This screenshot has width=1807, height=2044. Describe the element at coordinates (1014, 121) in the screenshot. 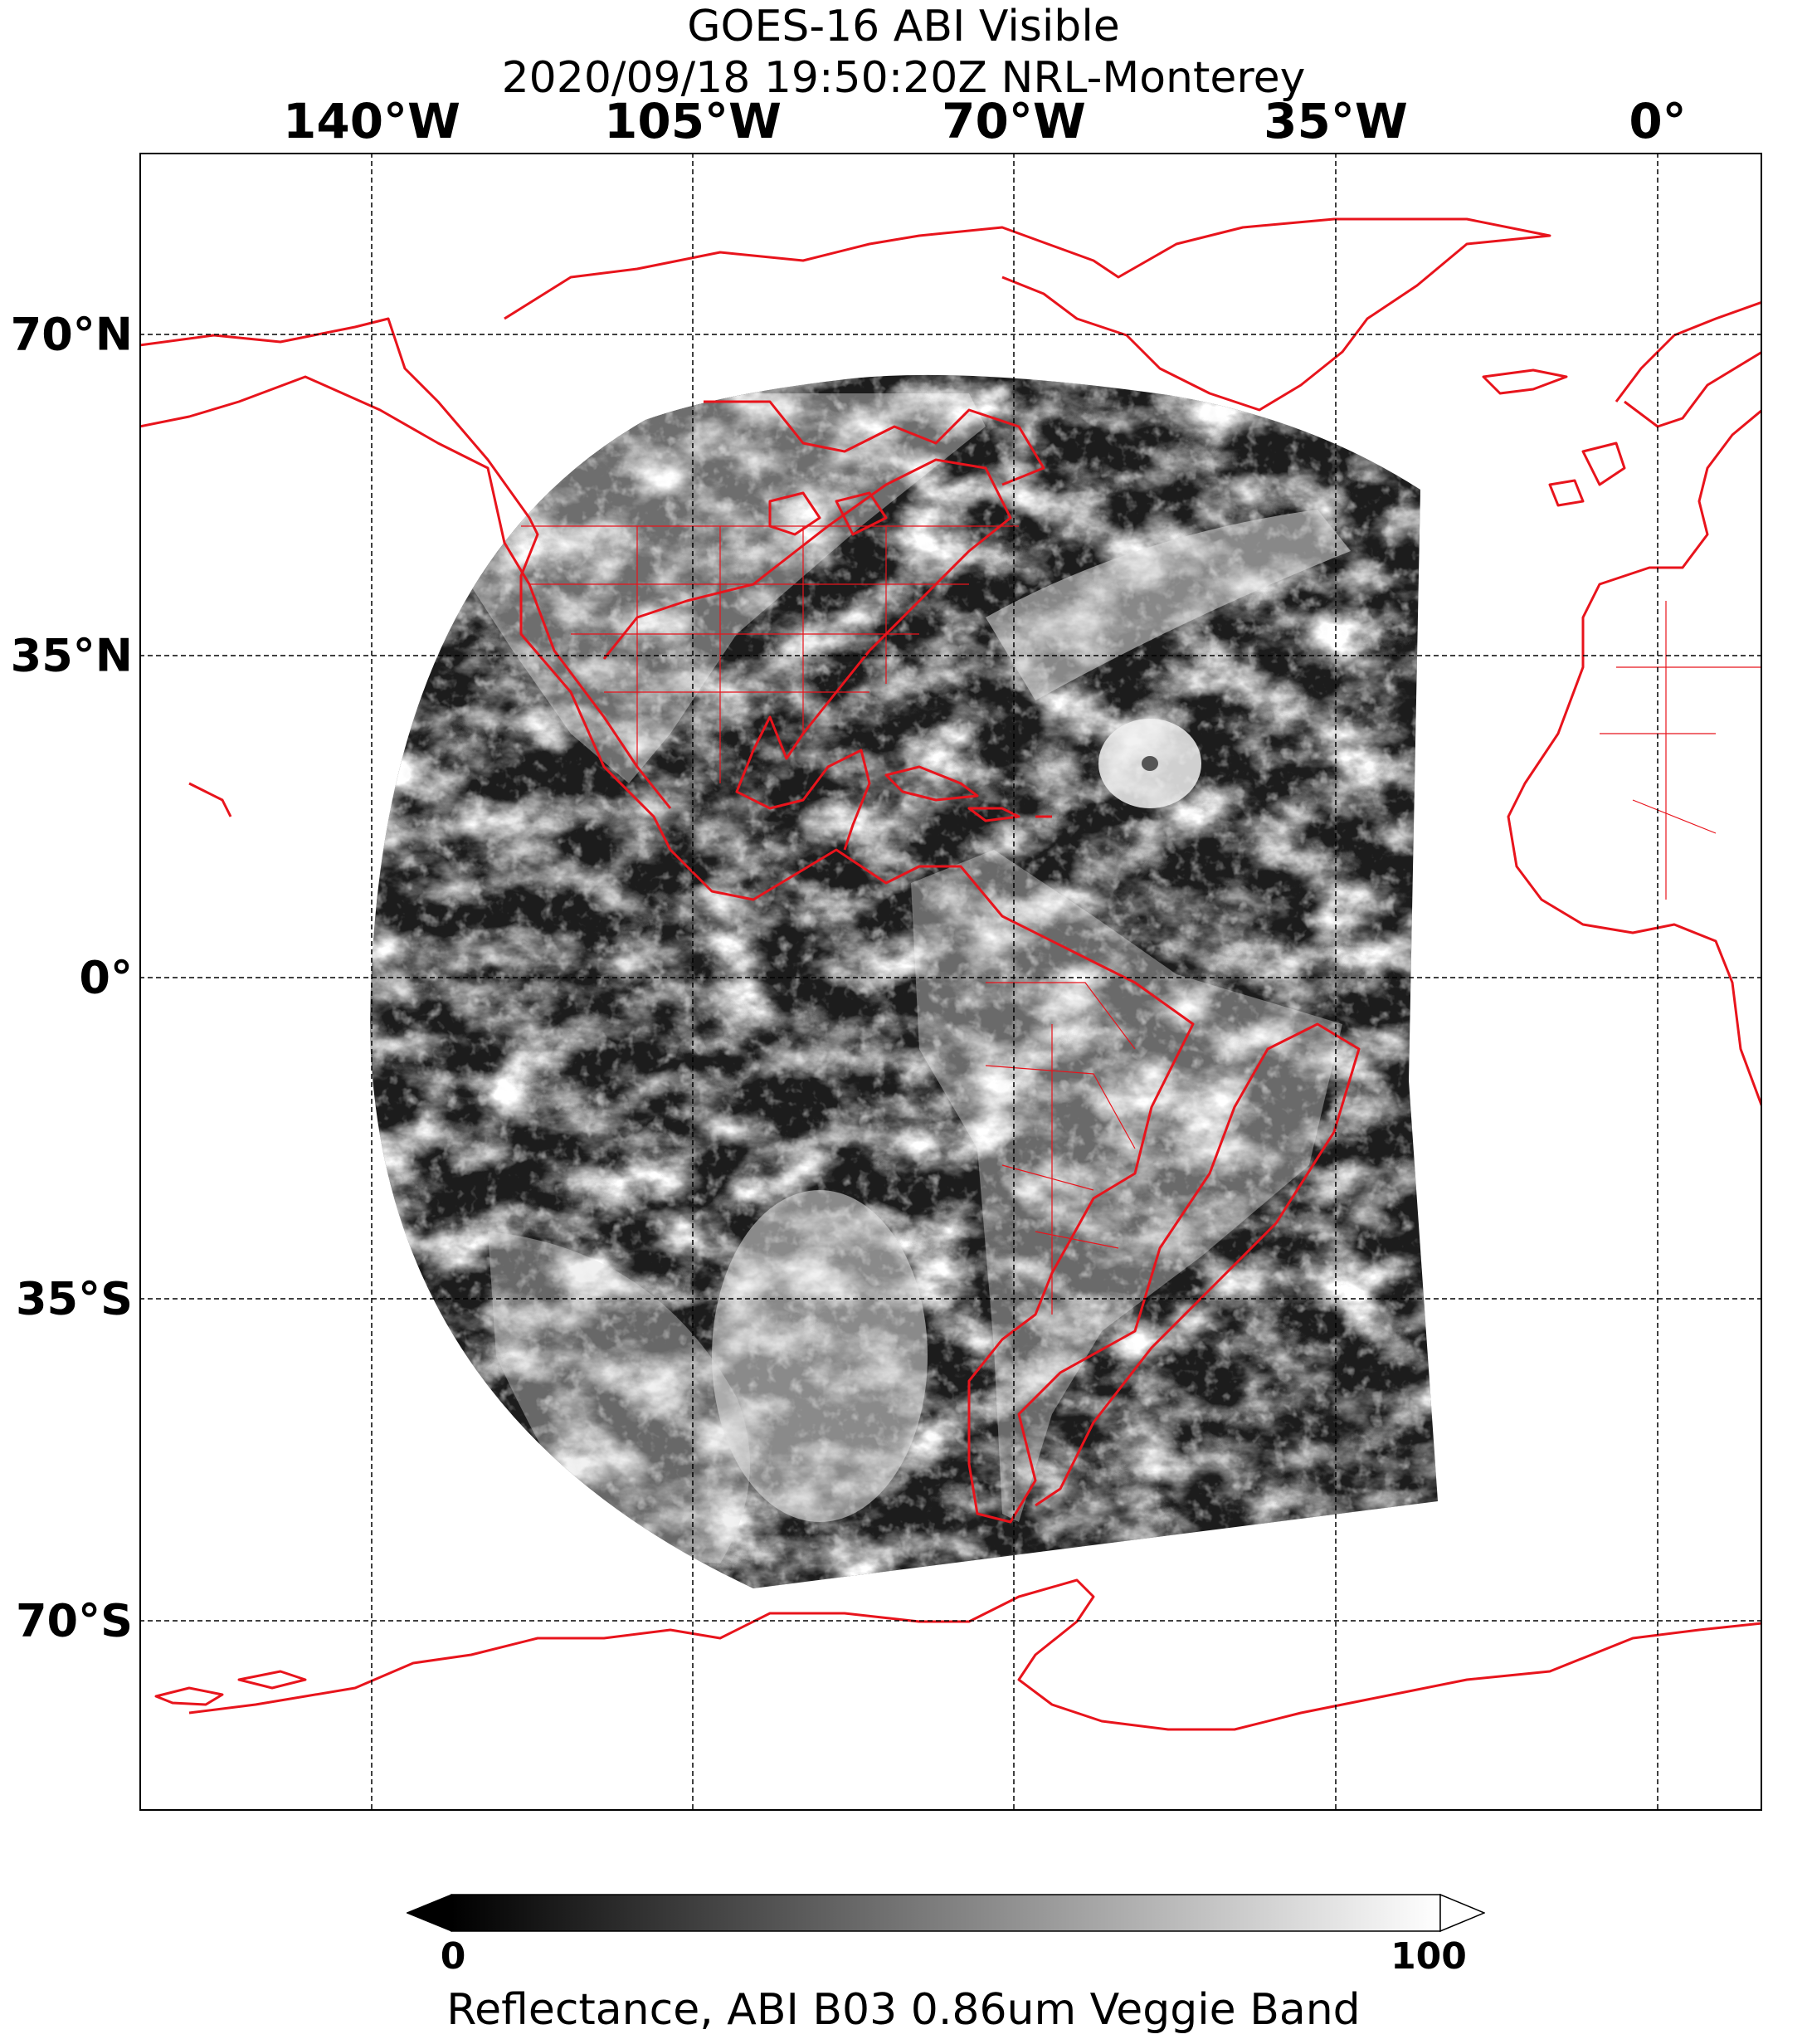

I see `lon-tick-label-70w: 70°W` at that location.